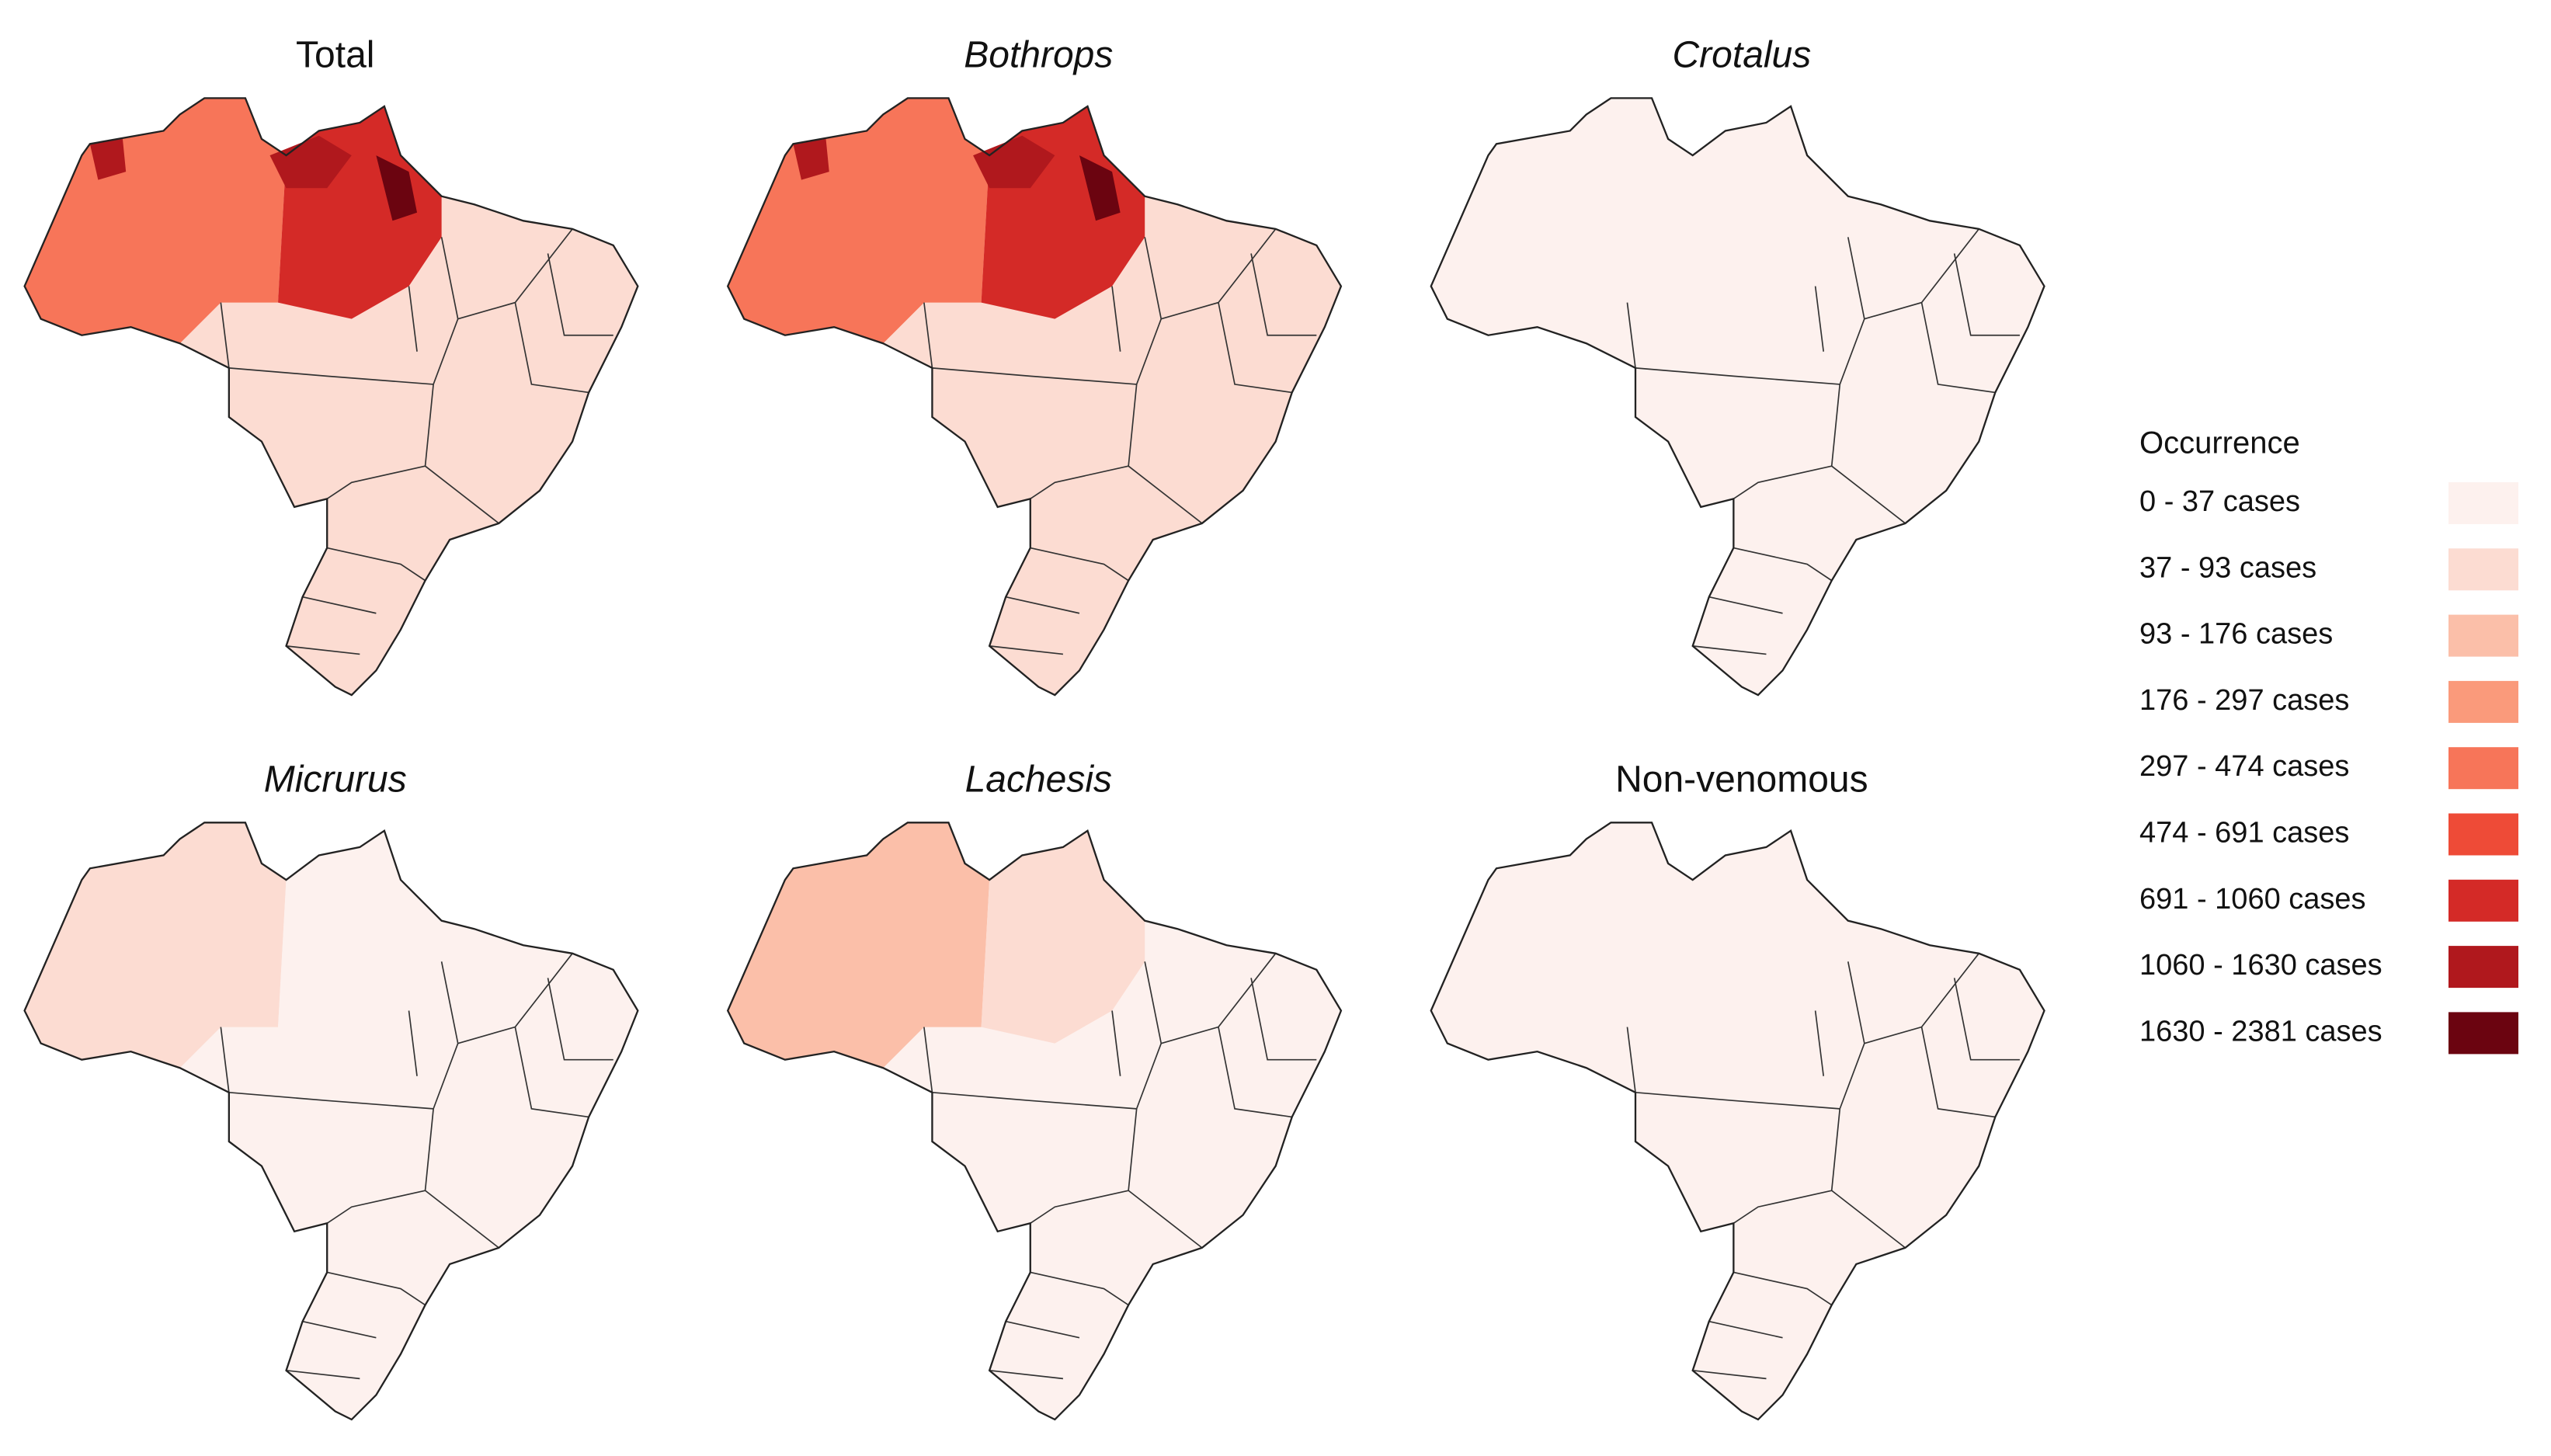  I want to click on panel-title: Lachesis, so click(1038, 779).